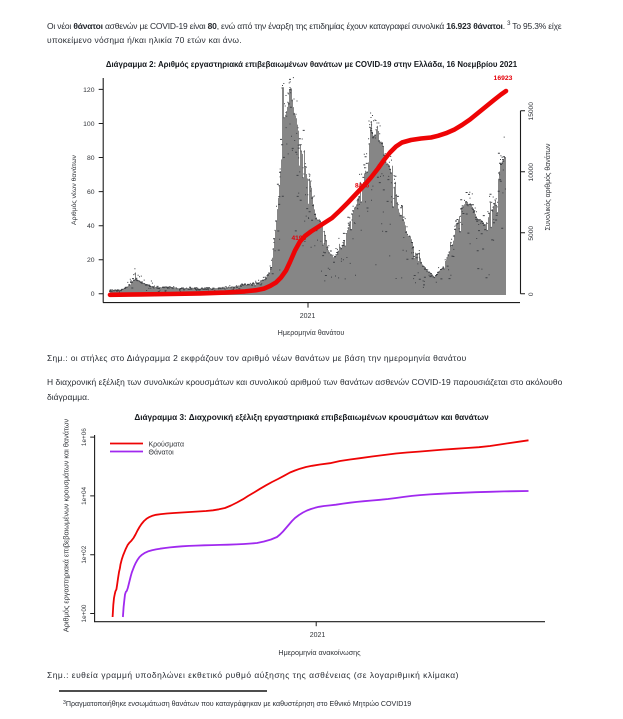 This screenshot has width=623, height=719. Describe the element at coordinates (91, 158) in the screenshot. I see `svg-text: 80` at that location.